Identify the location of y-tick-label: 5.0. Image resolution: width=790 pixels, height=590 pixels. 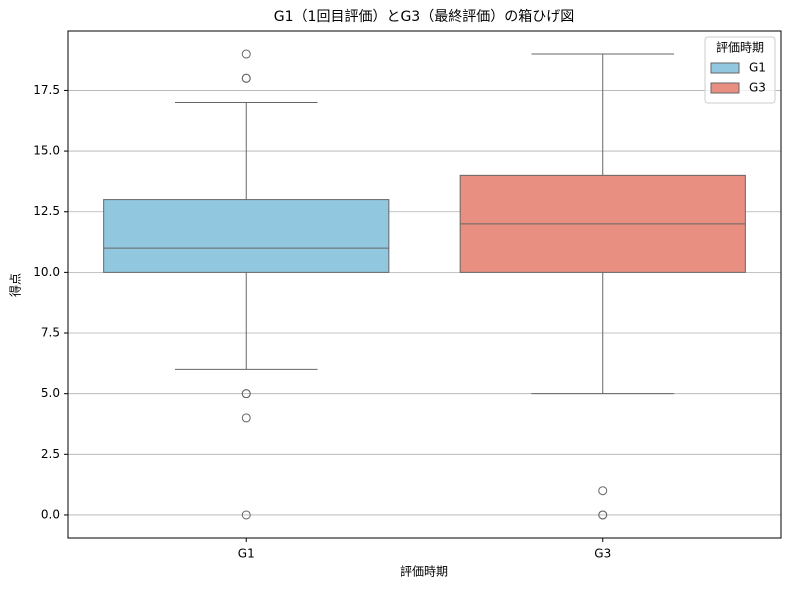
(50, 393).